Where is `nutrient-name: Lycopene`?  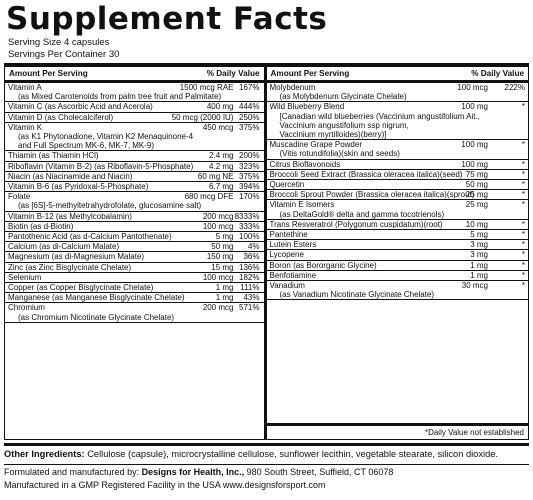
nutrient-name: Lycopene is located at coordinates (286, 255).